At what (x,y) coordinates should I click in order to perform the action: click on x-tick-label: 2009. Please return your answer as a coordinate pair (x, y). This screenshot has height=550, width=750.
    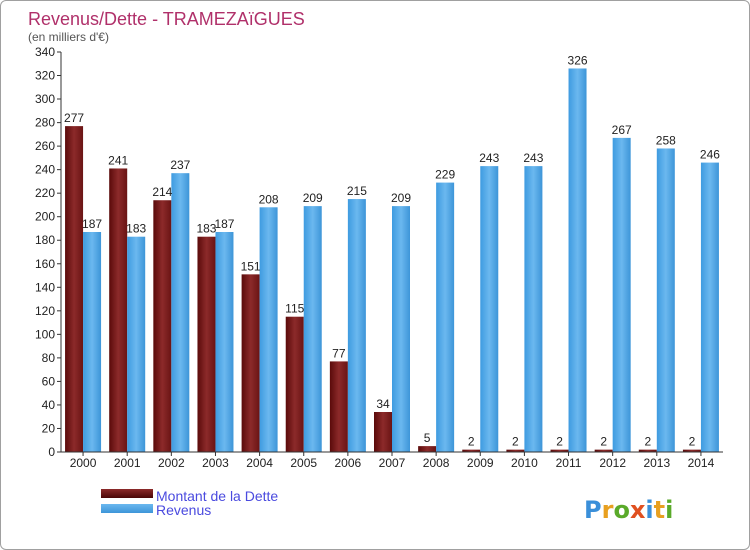
    Looking at the image, I should click on (480, 463).